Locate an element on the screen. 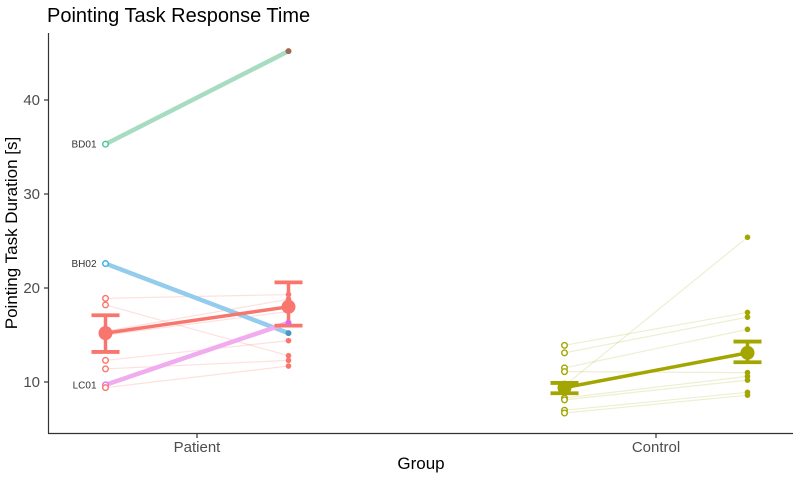 This screenshot has height=480, width=800. subject-label: BD01 is located at coordinates (83, 145).